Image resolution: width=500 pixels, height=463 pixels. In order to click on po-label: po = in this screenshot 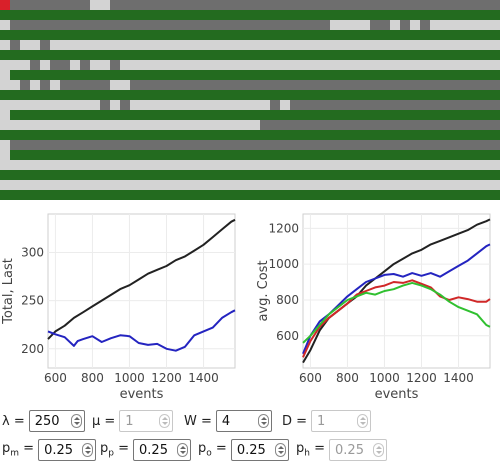, I will do `click(212, 450)`.